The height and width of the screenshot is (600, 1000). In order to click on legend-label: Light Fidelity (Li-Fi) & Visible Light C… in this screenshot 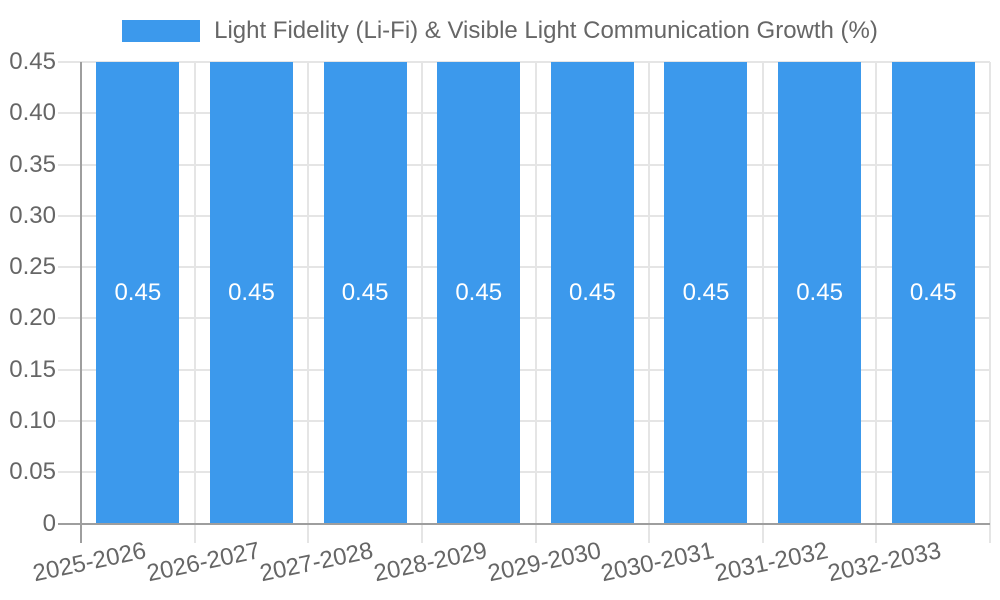, I will do `click(546, 30)`.